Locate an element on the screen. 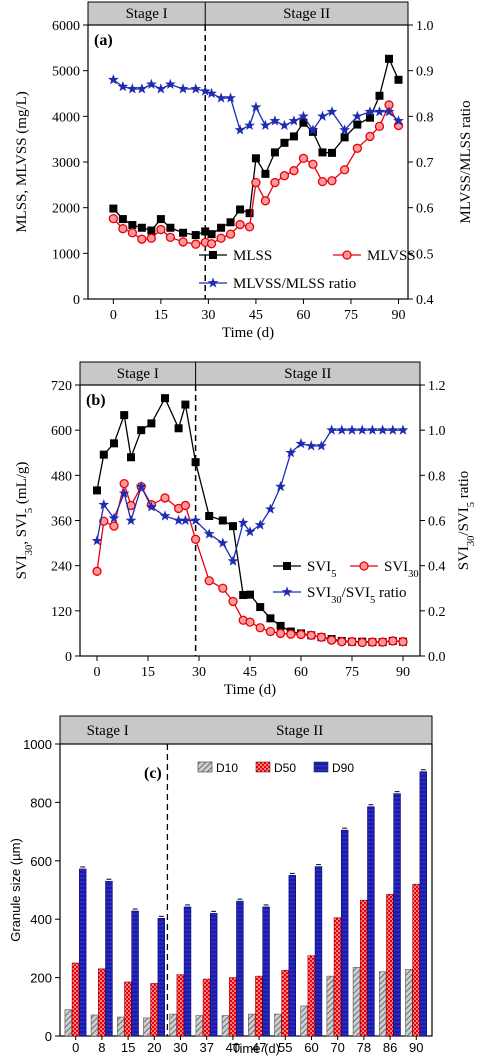  legend-label: MLVSS is located at coordinates (391, 256).